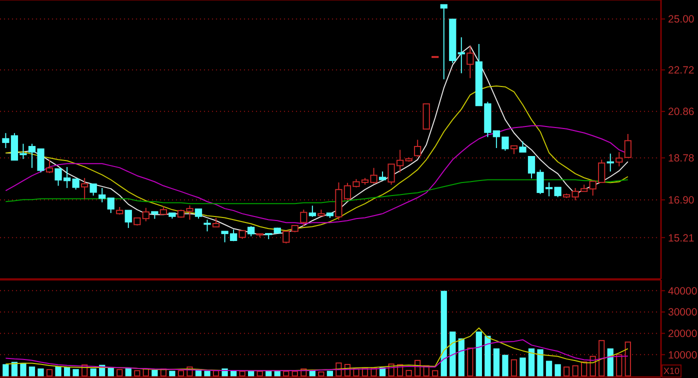 Image resolution: width=698 pixels, height=378 pixels. What do you see at coordinates (683, 291) in the screenshot?
I see `y-tick-label: 40000` at bounding box center [683, 291].